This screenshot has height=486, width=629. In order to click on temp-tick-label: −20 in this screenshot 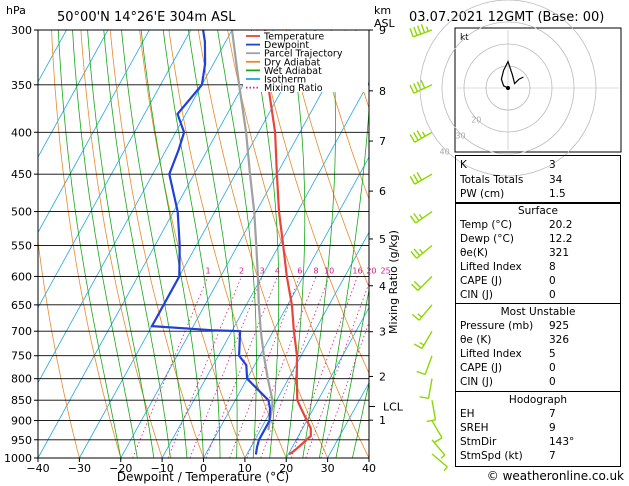, I will do `click(120, 468)`.